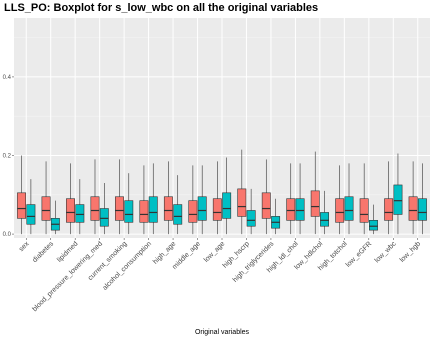 The height and width of the screenshot is (343, 430). I want to click on x-tick-label: lipidmed, so click(67, 251).